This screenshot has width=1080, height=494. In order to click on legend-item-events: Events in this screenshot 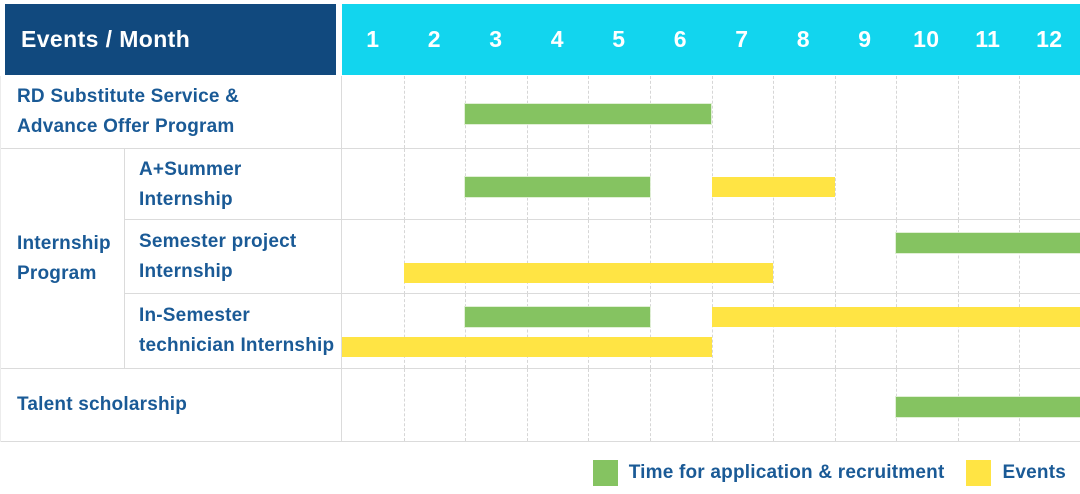, I will do `click(1016, 473)`.